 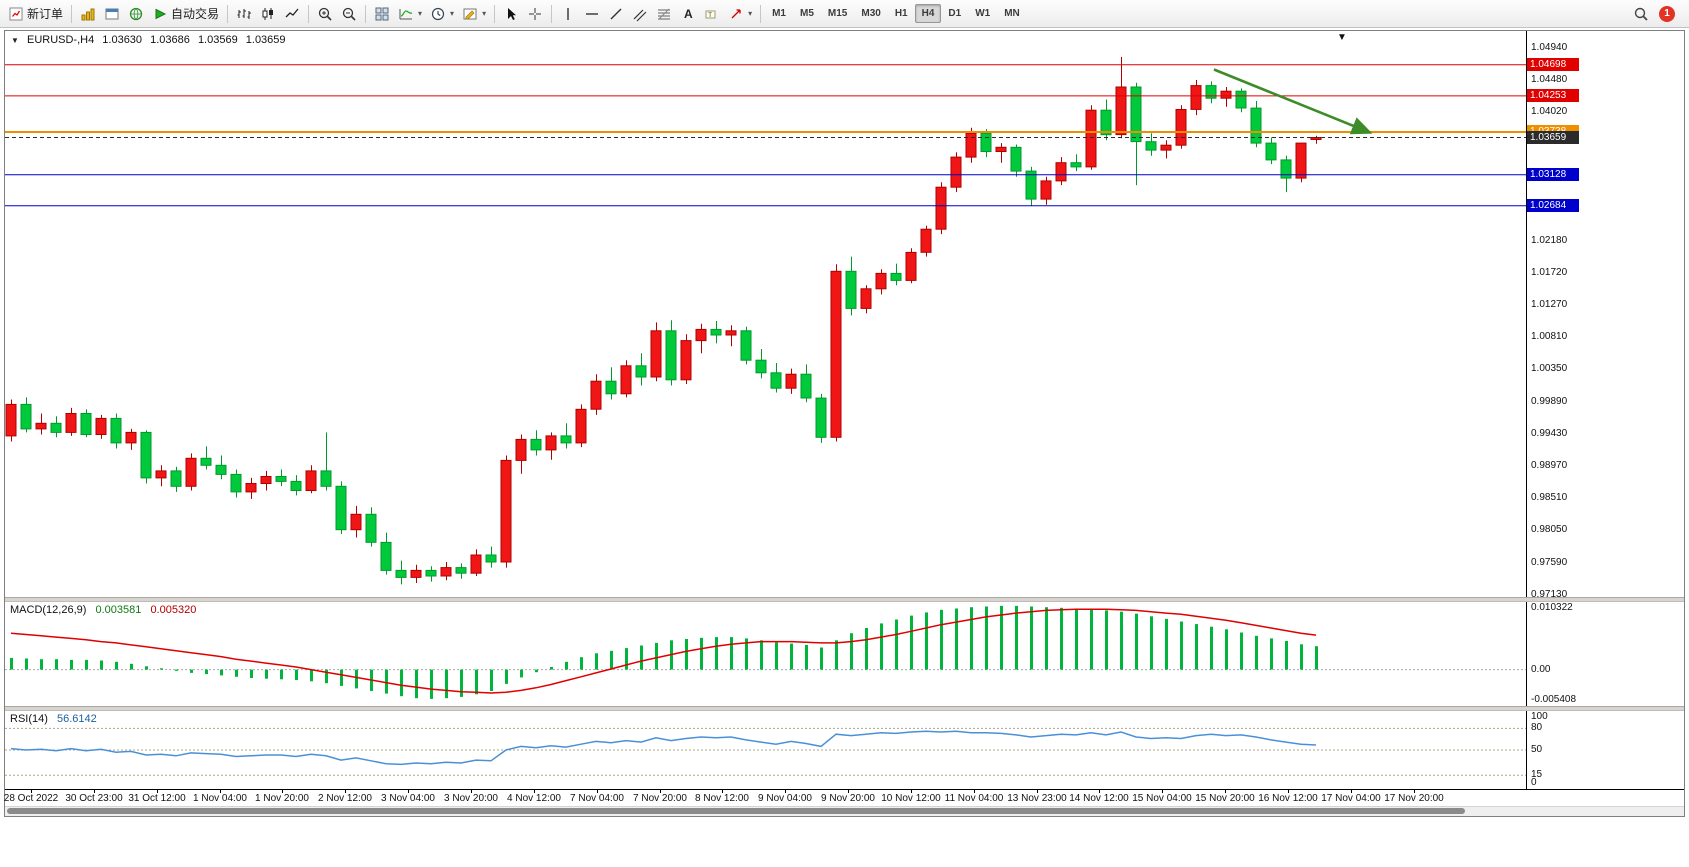 I want to click on timeframe-w1-button: W1, so click(x=983, y=13).